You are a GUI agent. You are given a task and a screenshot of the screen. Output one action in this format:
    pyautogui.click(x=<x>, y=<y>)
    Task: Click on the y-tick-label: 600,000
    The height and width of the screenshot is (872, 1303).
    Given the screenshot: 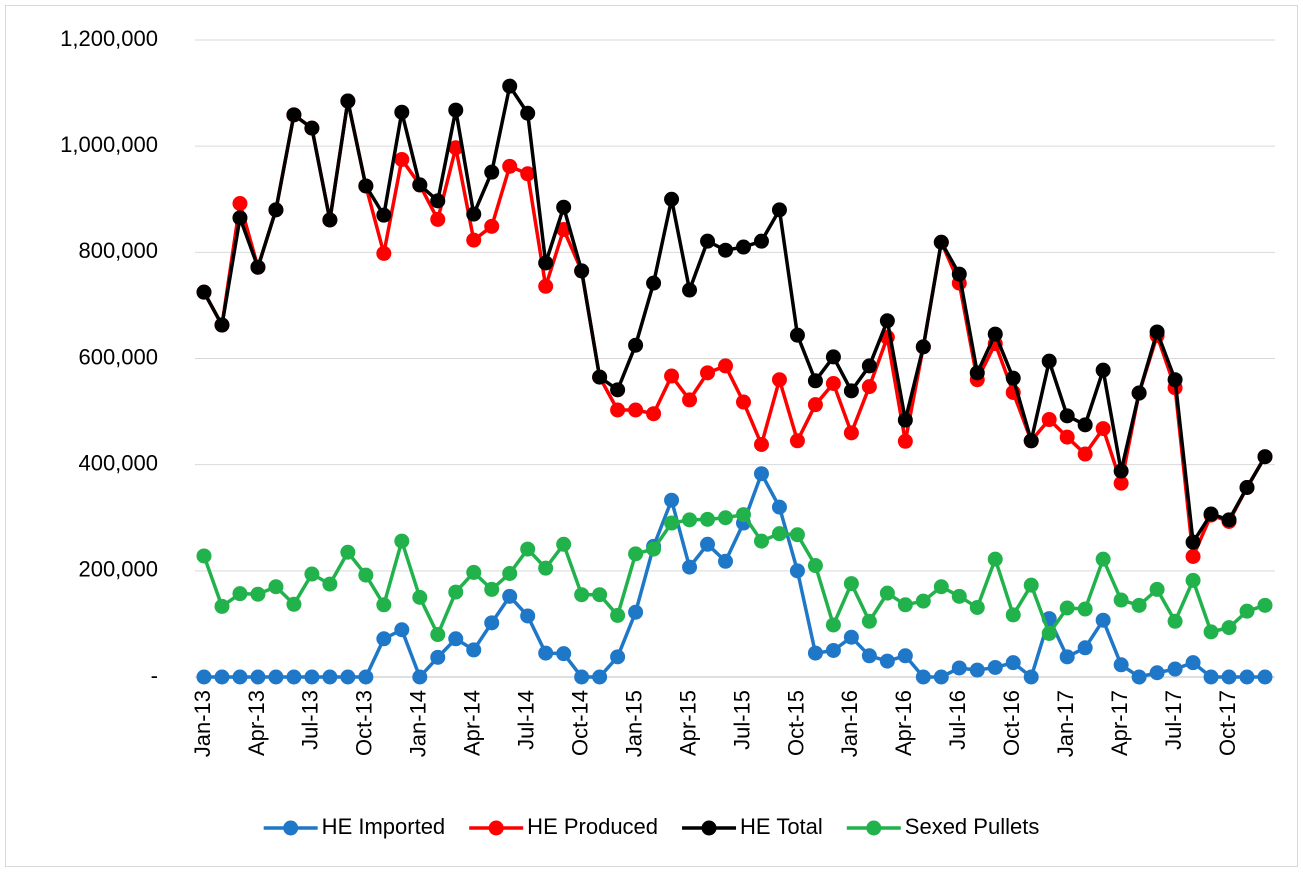 What is the action you would take?
    pyautogui.click(x=118, y=356)
    